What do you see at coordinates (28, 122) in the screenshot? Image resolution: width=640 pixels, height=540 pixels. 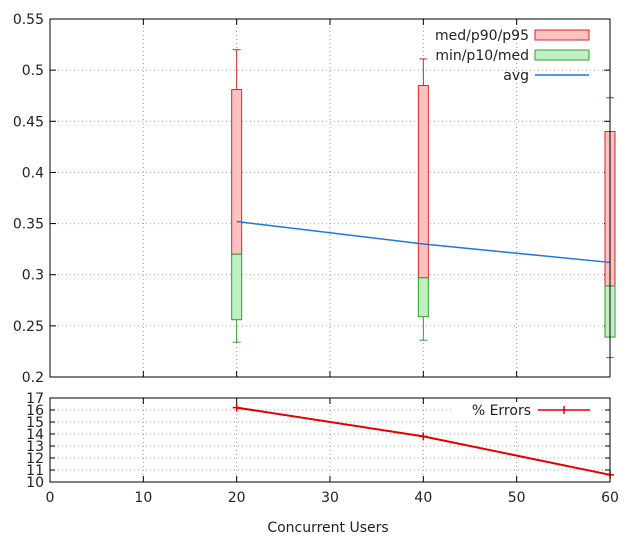 I see `top-y-tick-label: 0.45` at bounding box center [28, 122].